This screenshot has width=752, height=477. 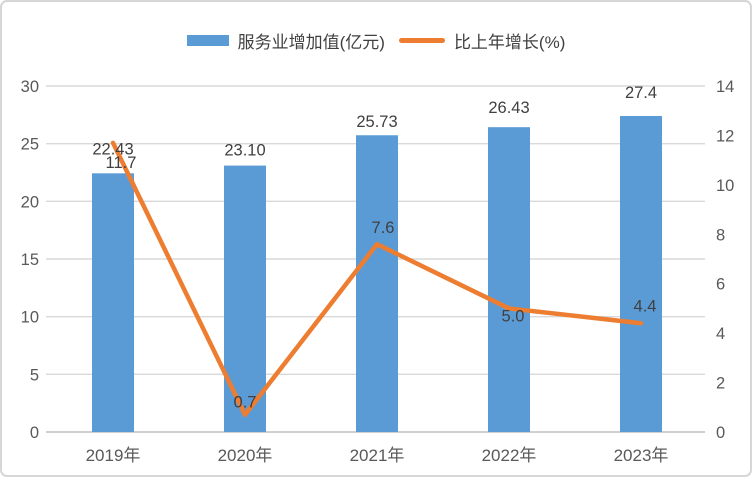 What do you see at coordinates (641, 93) in the screenshot?
I see `bar-value-label: 27.4` at bounding box center [641, 93].